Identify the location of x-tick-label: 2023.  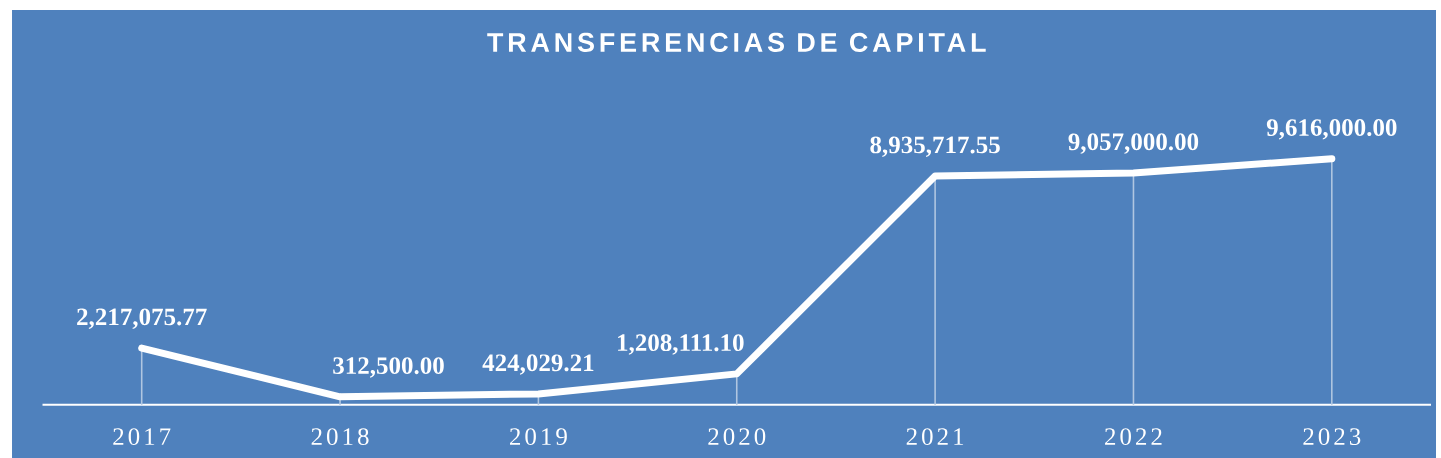
(1332, 437).